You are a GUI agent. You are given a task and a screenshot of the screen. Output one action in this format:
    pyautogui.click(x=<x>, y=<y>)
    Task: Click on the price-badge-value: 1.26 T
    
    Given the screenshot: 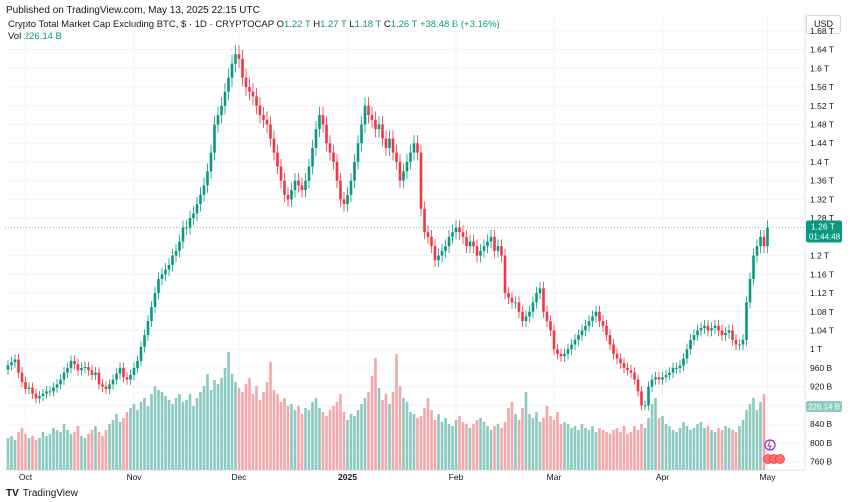 What is the action you would take?
    pyautogui.click(x=823, y=226)
    